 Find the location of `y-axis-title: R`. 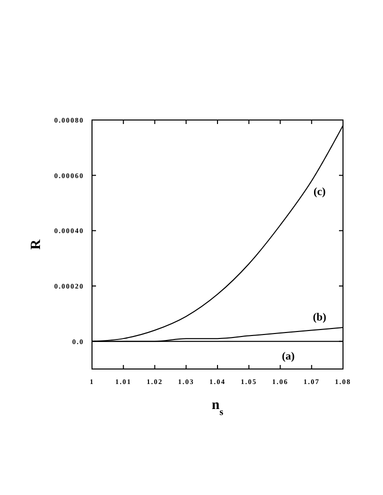

y-axis-title: R is located at coordinates (36, 244).